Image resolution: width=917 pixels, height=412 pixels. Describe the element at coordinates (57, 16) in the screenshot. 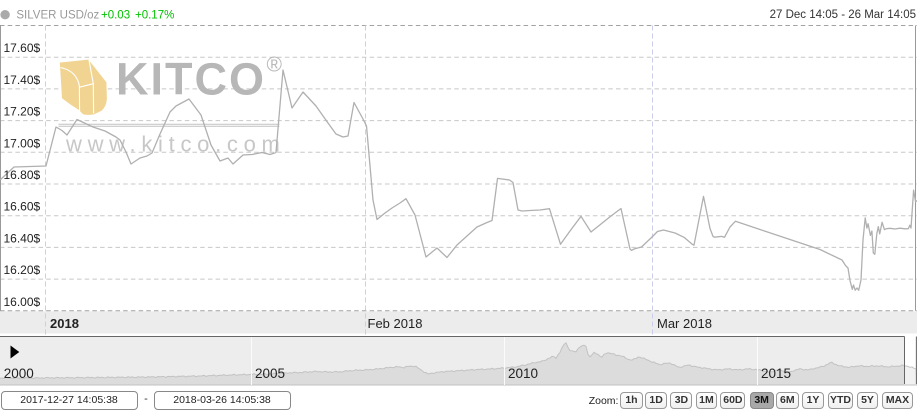

I see `svg-text: SILVER USD/oz` at that location.